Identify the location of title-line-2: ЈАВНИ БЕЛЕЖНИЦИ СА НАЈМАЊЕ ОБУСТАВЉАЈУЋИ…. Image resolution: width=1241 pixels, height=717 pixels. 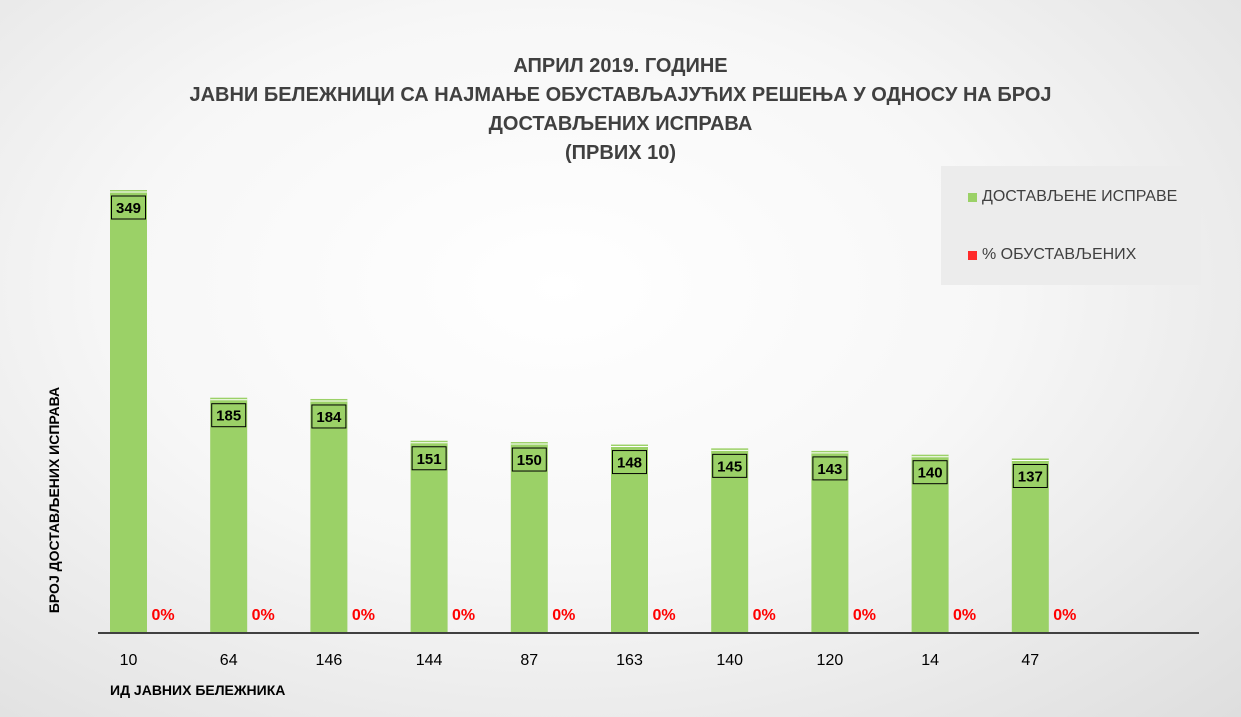
(620, 95).